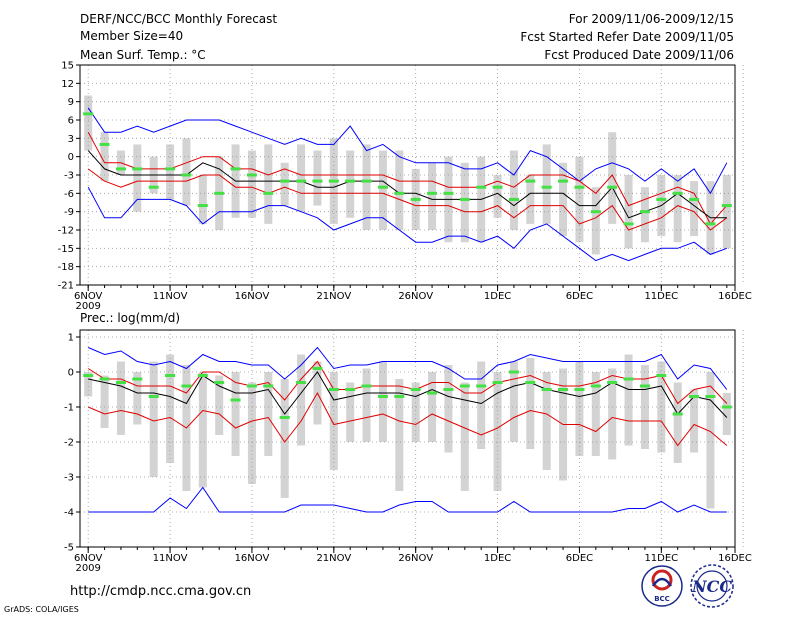  What do you see at coordinates (651, 19) in the screenshot?
I see `forecast-period: For 2009/11/06-2009/12/15` at bounding box center [651, 19].